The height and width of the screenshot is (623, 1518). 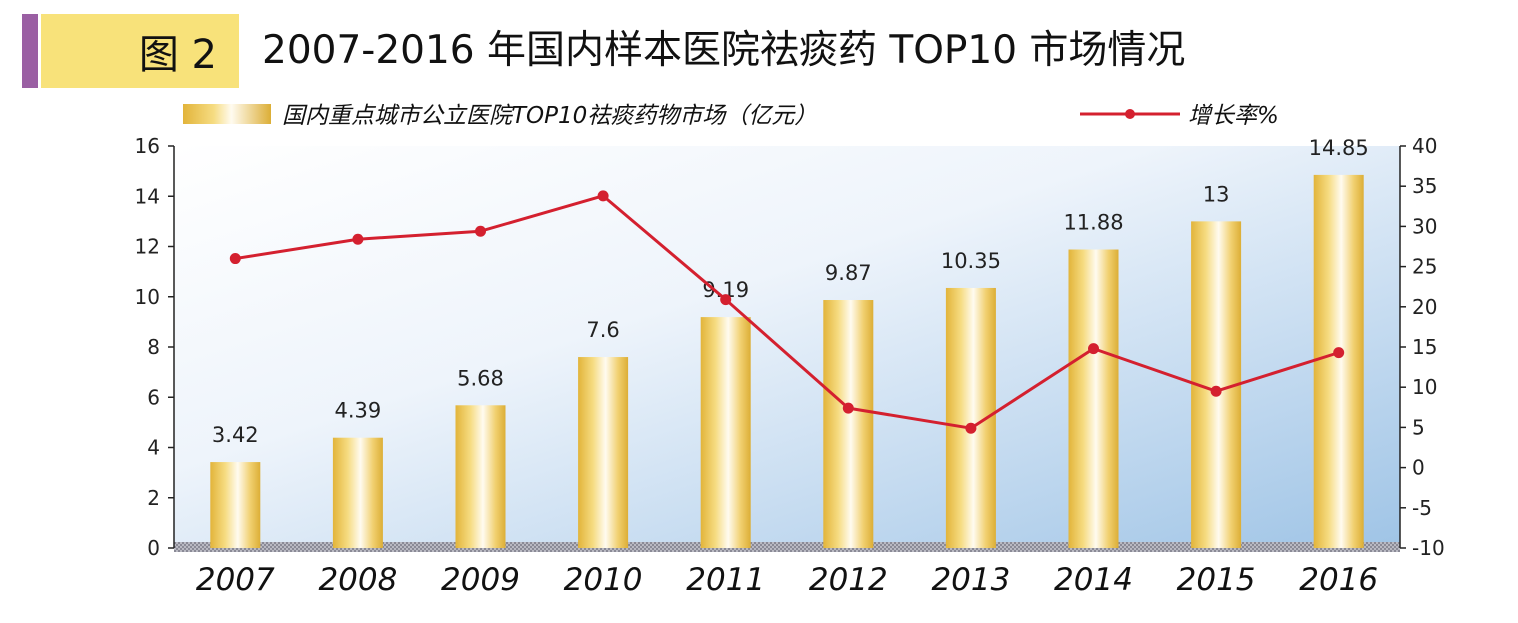 What do you see at coordinates (147, 247) in the screenshot?
I see `y-left-tick-label: 12` at bounding box center [147, 247].